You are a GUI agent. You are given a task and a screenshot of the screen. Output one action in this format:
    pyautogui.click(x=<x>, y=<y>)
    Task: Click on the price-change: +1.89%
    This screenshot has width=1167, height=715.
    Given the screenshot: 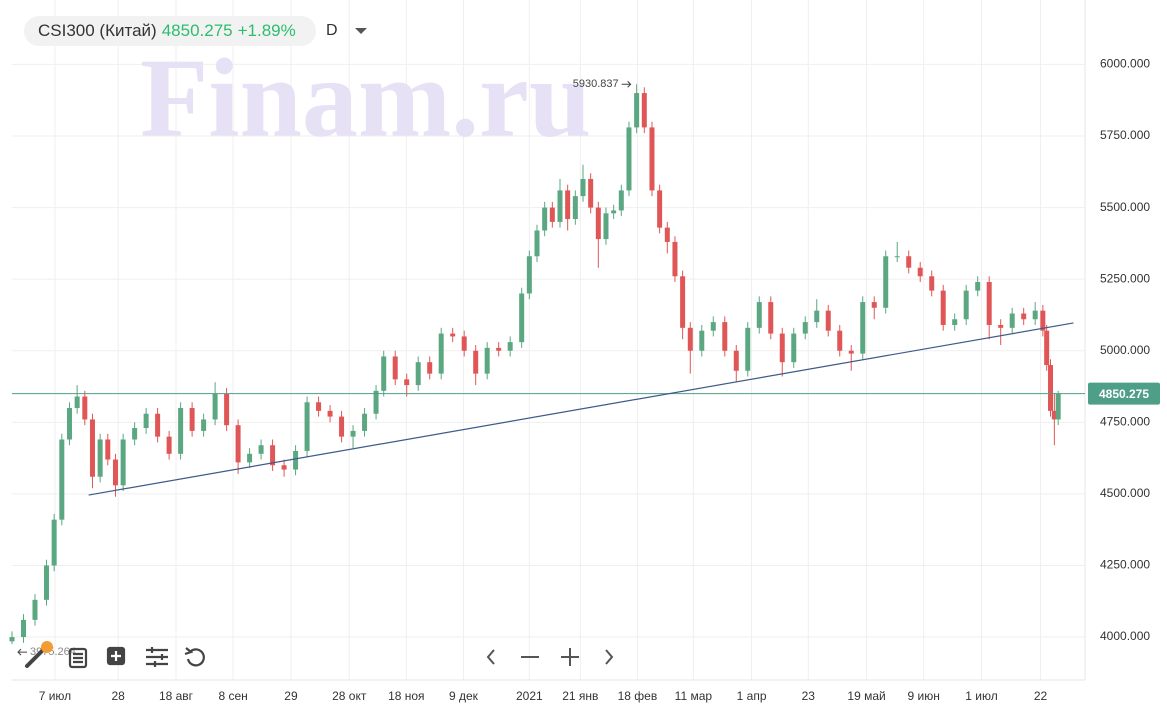 What is the action you would take?
    pyautogui.click(x=266, y=30)
    